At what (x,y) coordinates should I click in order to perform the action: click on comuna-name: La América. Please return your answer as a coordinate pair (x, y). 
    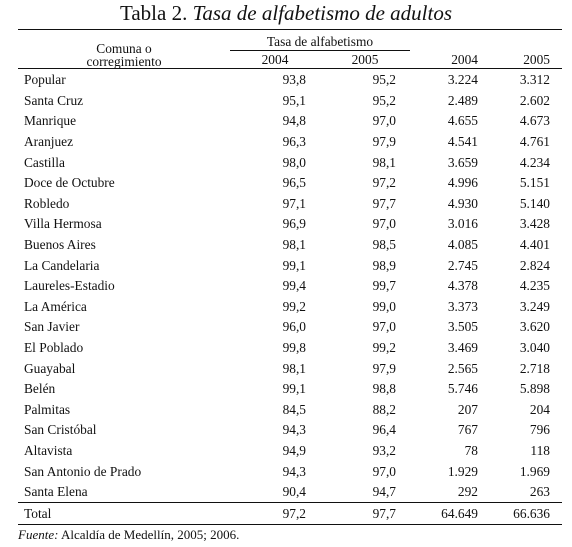
    Looking at the image, I should click on (55, 306).